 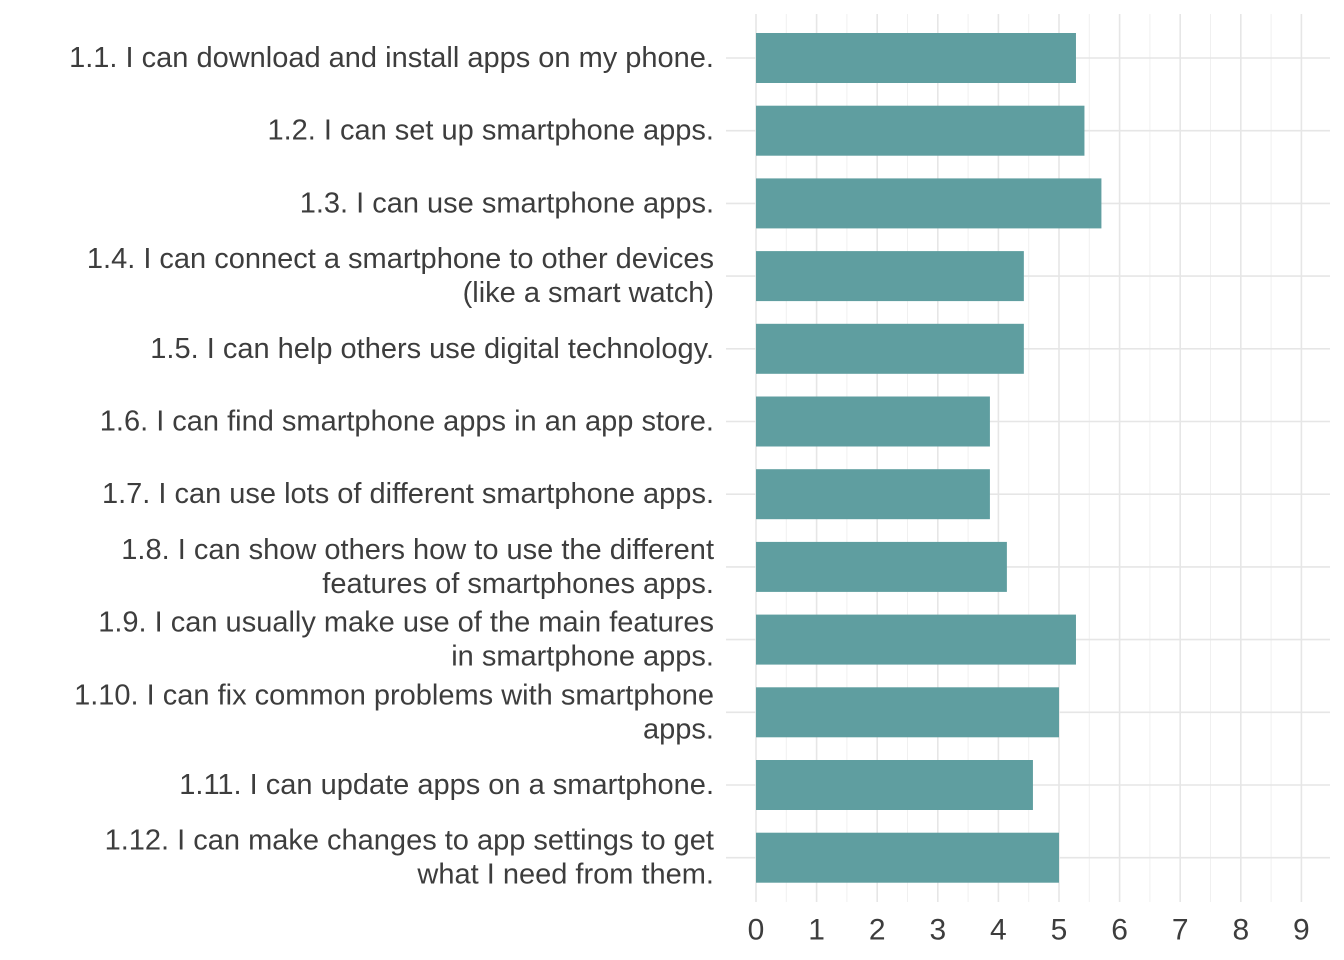 What do you see at coordinates (518, 584) in the screenshot?
I see `category-label: features of smartphones apps.` at bounding box center [518, 584].